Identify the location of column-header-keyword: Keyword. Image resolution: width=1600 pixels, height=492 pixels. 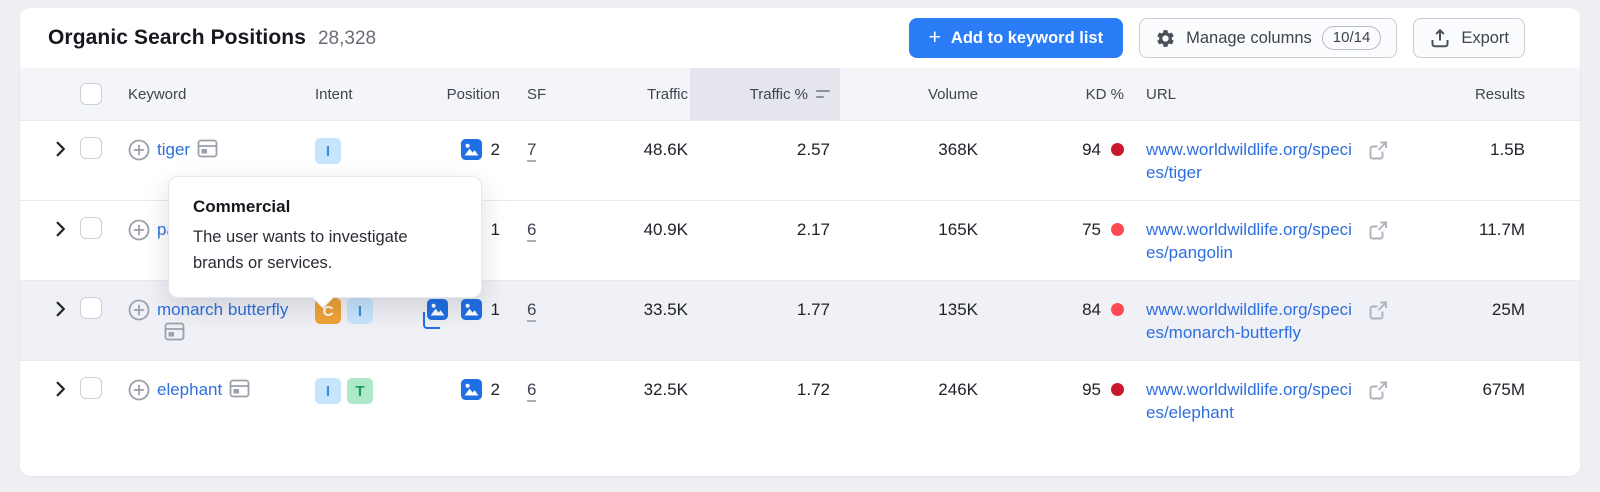
(157, 94).